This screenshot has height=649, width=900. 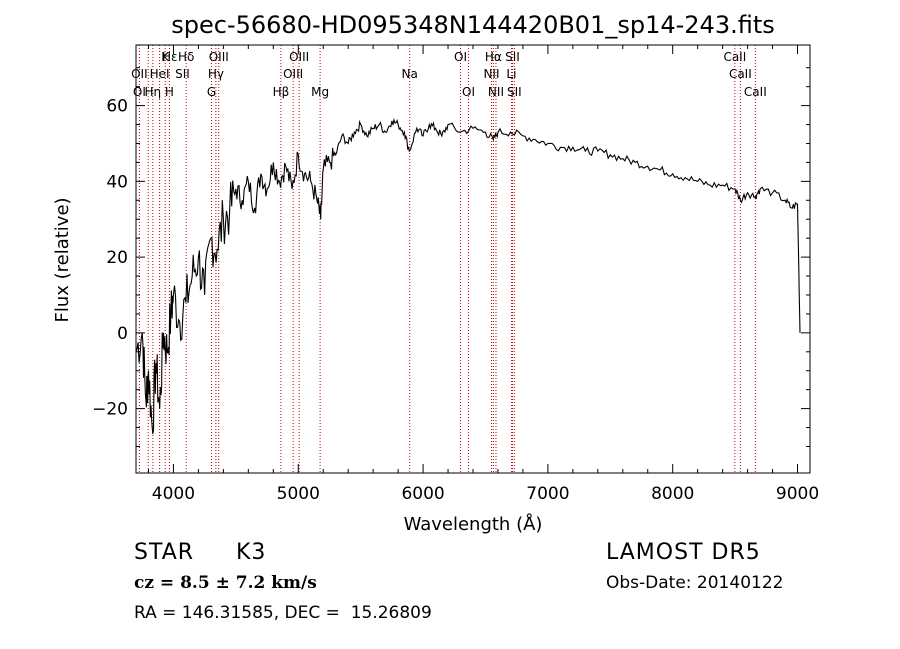 I want to click on x-tick-label: 5000, so click(x=298, y=494).